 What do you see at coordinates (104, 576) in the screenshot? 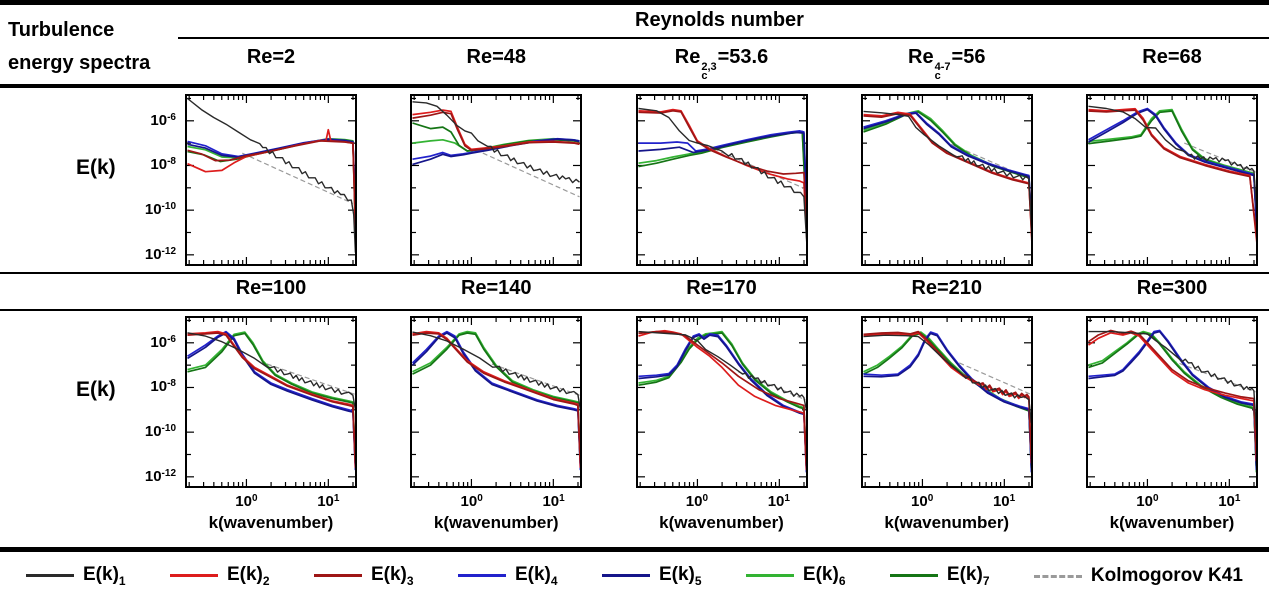
I see `legend-label: E(k)1` at bounding box center [104, 576].